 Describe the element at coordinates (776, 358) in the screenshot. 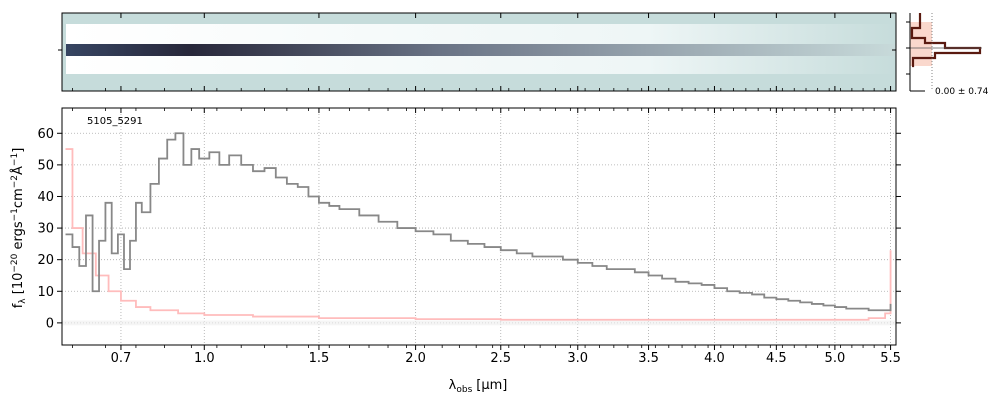

I see `x-tick-label: 4.5` at that location.